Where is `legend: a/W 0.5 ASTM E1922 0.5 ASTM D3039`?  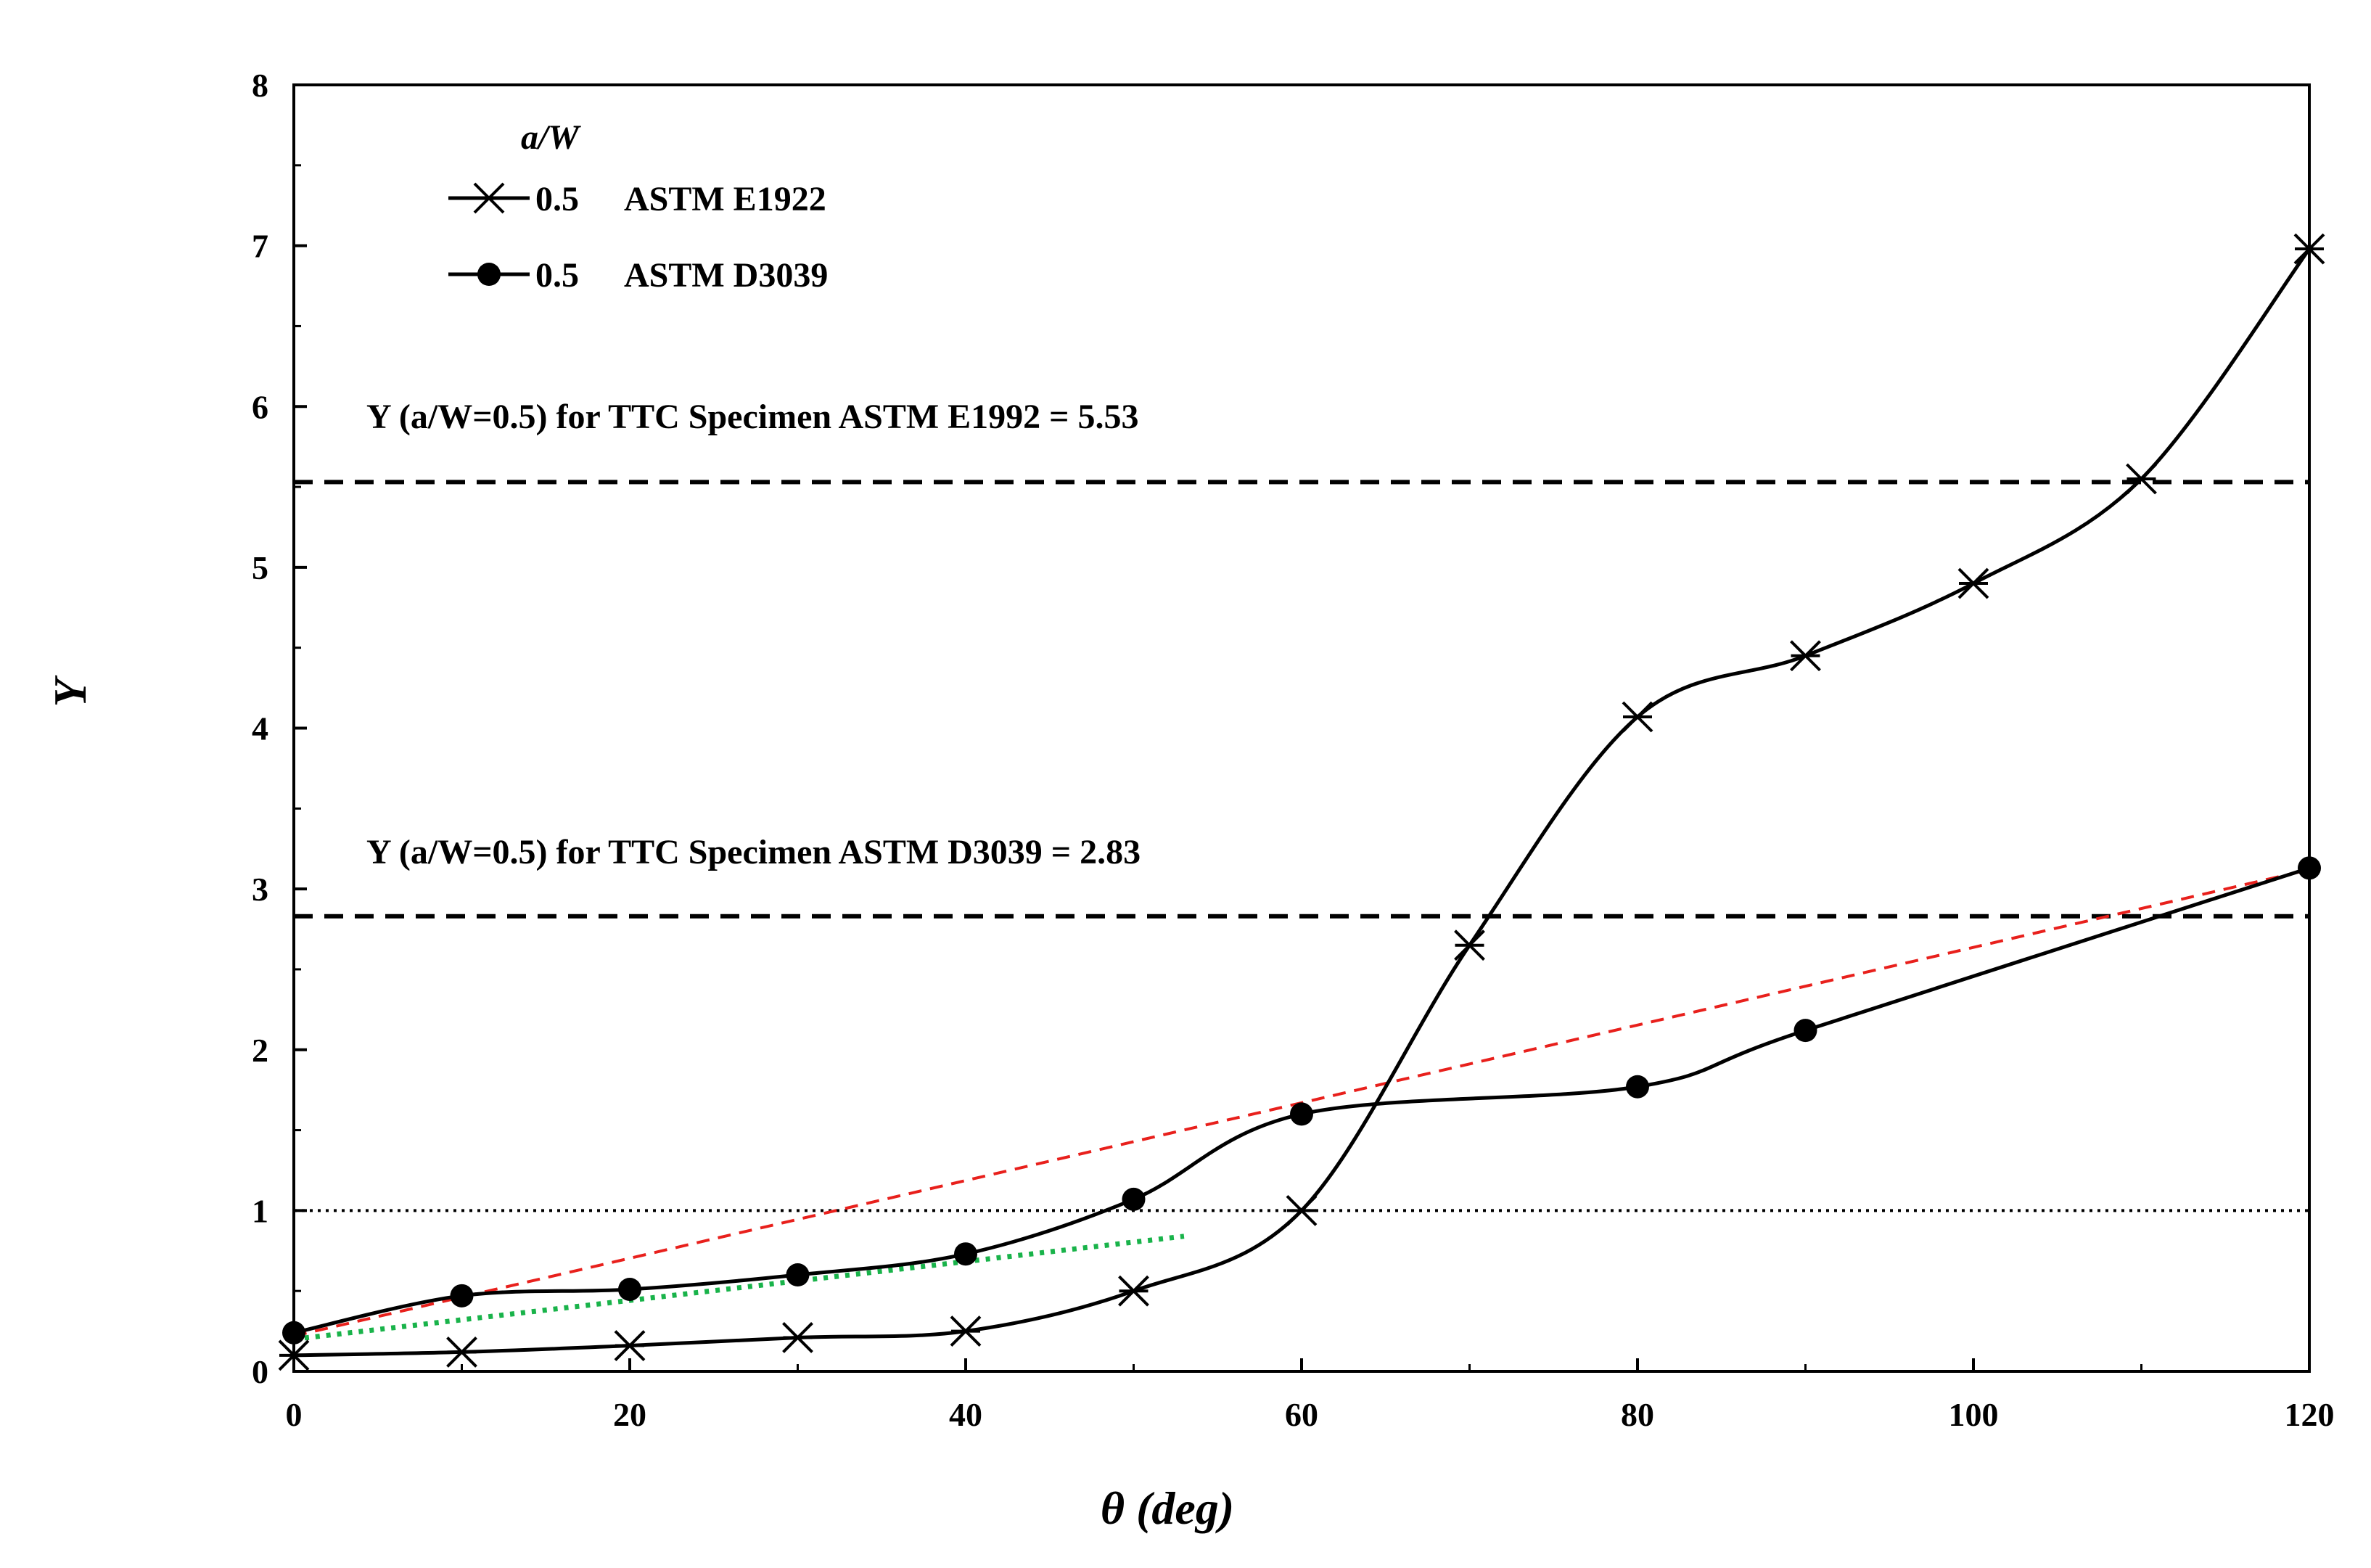
legend: a/W 0.5 ASTM E1922 0.5 ASTM D3039 is located at coordinates (638, 206).